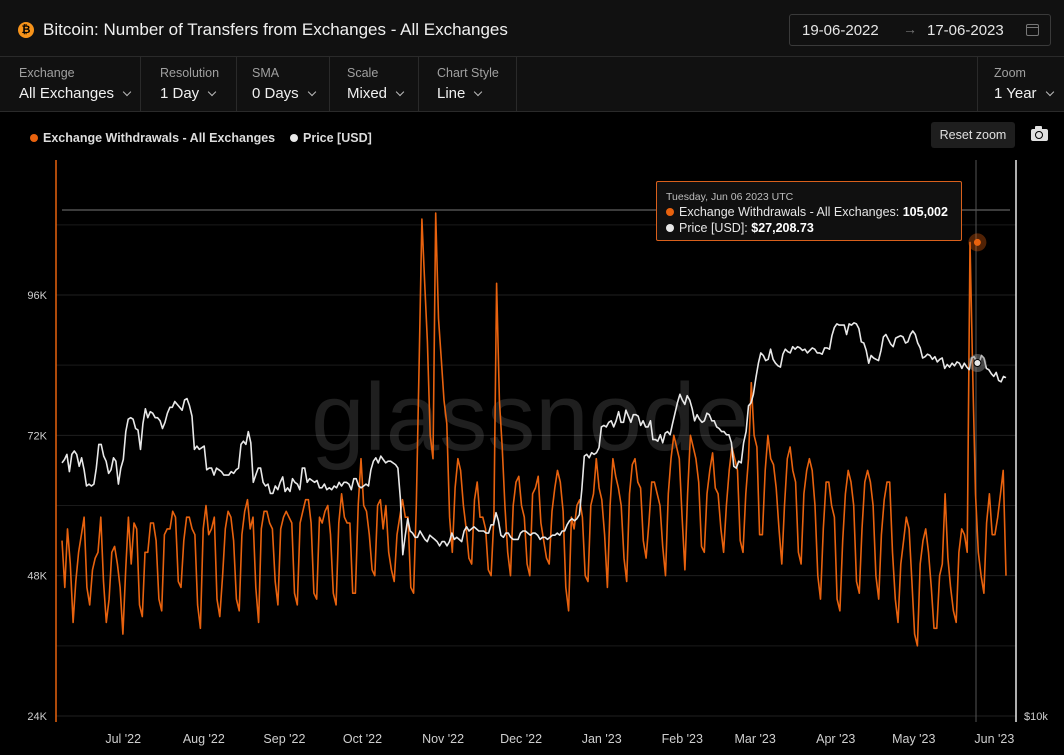 The width and height of the screenshot is (1064, 755). I want to click on legend-dot-price, so click(294, 138).